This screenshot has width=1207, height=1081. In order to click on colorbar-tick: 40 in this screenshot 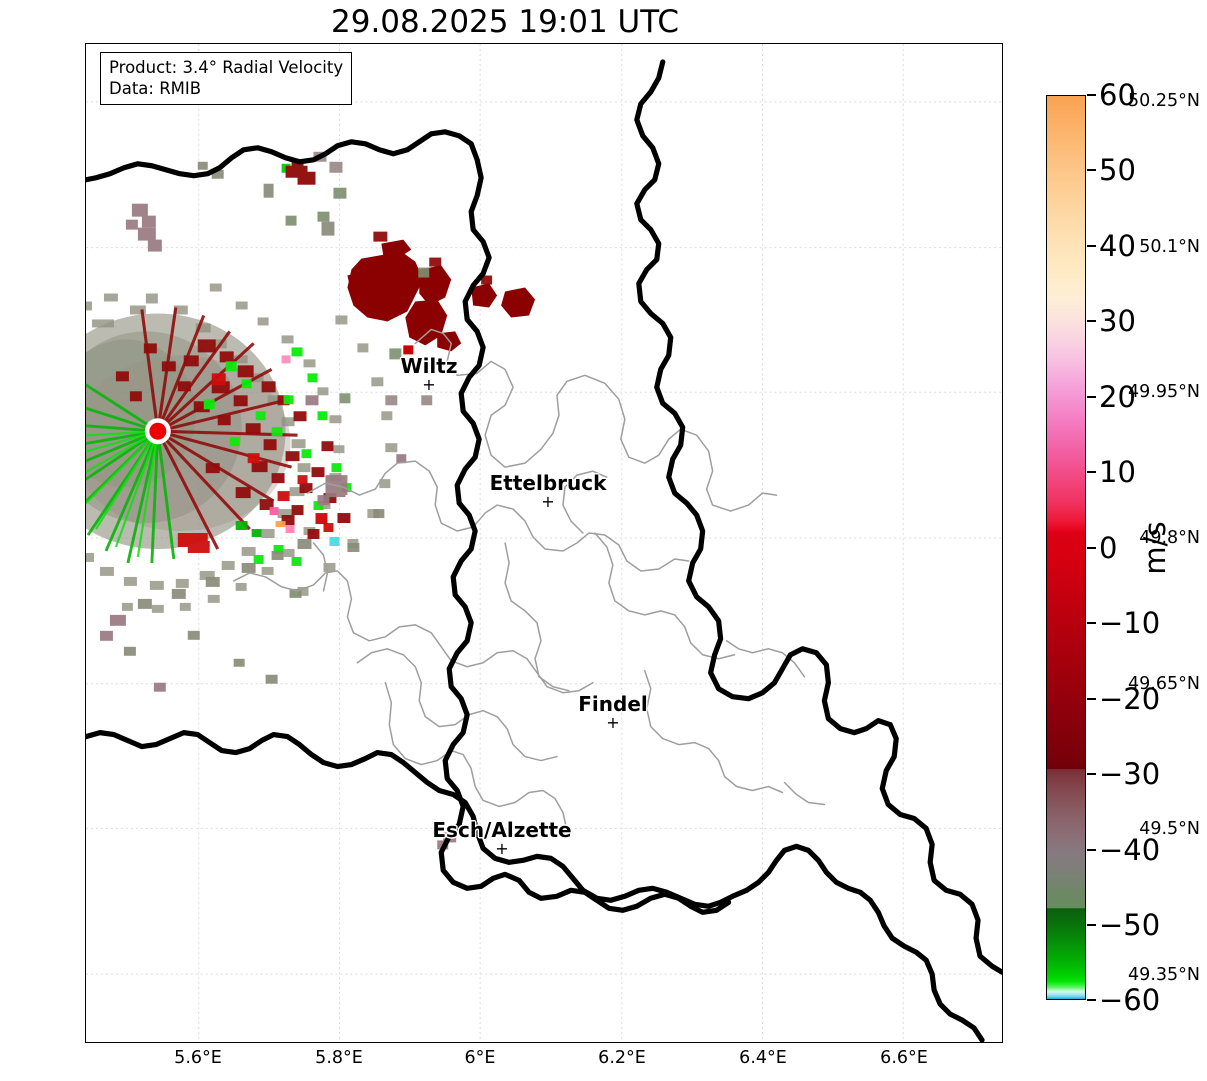, I will do `click(1111, 246)`.